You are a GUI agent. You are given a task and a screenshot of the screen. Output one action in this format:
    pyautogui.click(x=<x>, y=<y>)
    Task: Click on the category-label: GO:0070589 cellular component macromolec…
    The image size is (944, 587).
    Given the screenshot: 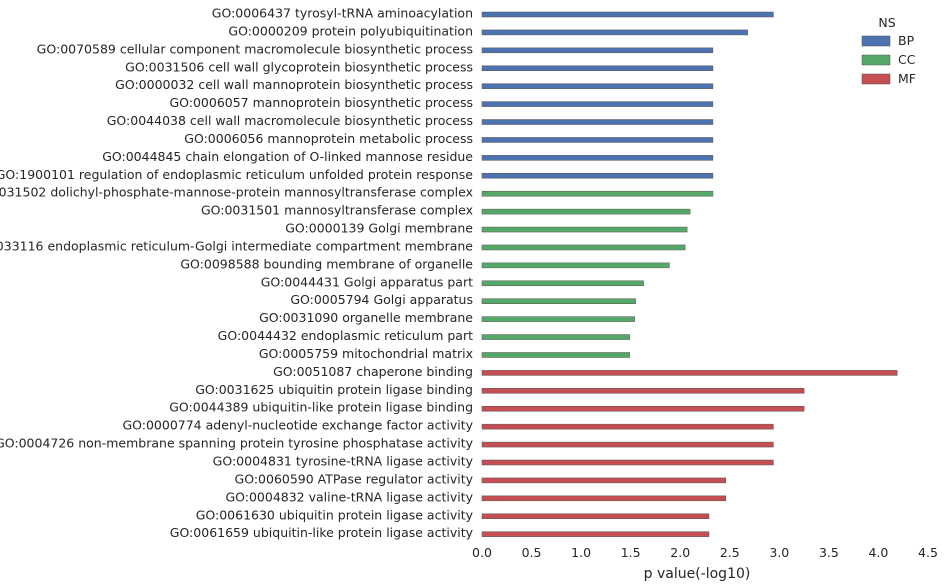 What is the action you would take?
    pyautogui.click(x=255, y=48)
    